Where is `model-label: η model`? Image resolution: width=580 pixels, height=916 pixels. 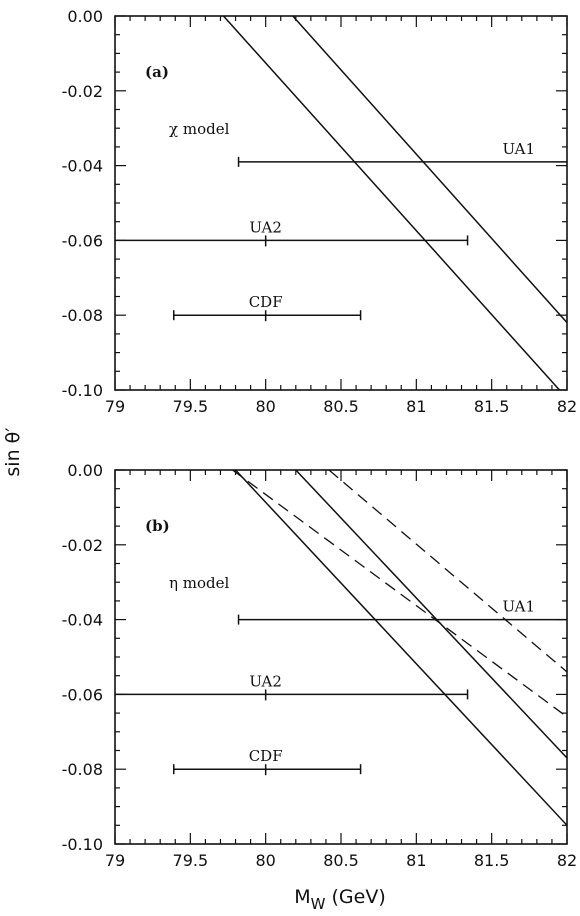
model-label: η model is located at coordinates (199, 583).